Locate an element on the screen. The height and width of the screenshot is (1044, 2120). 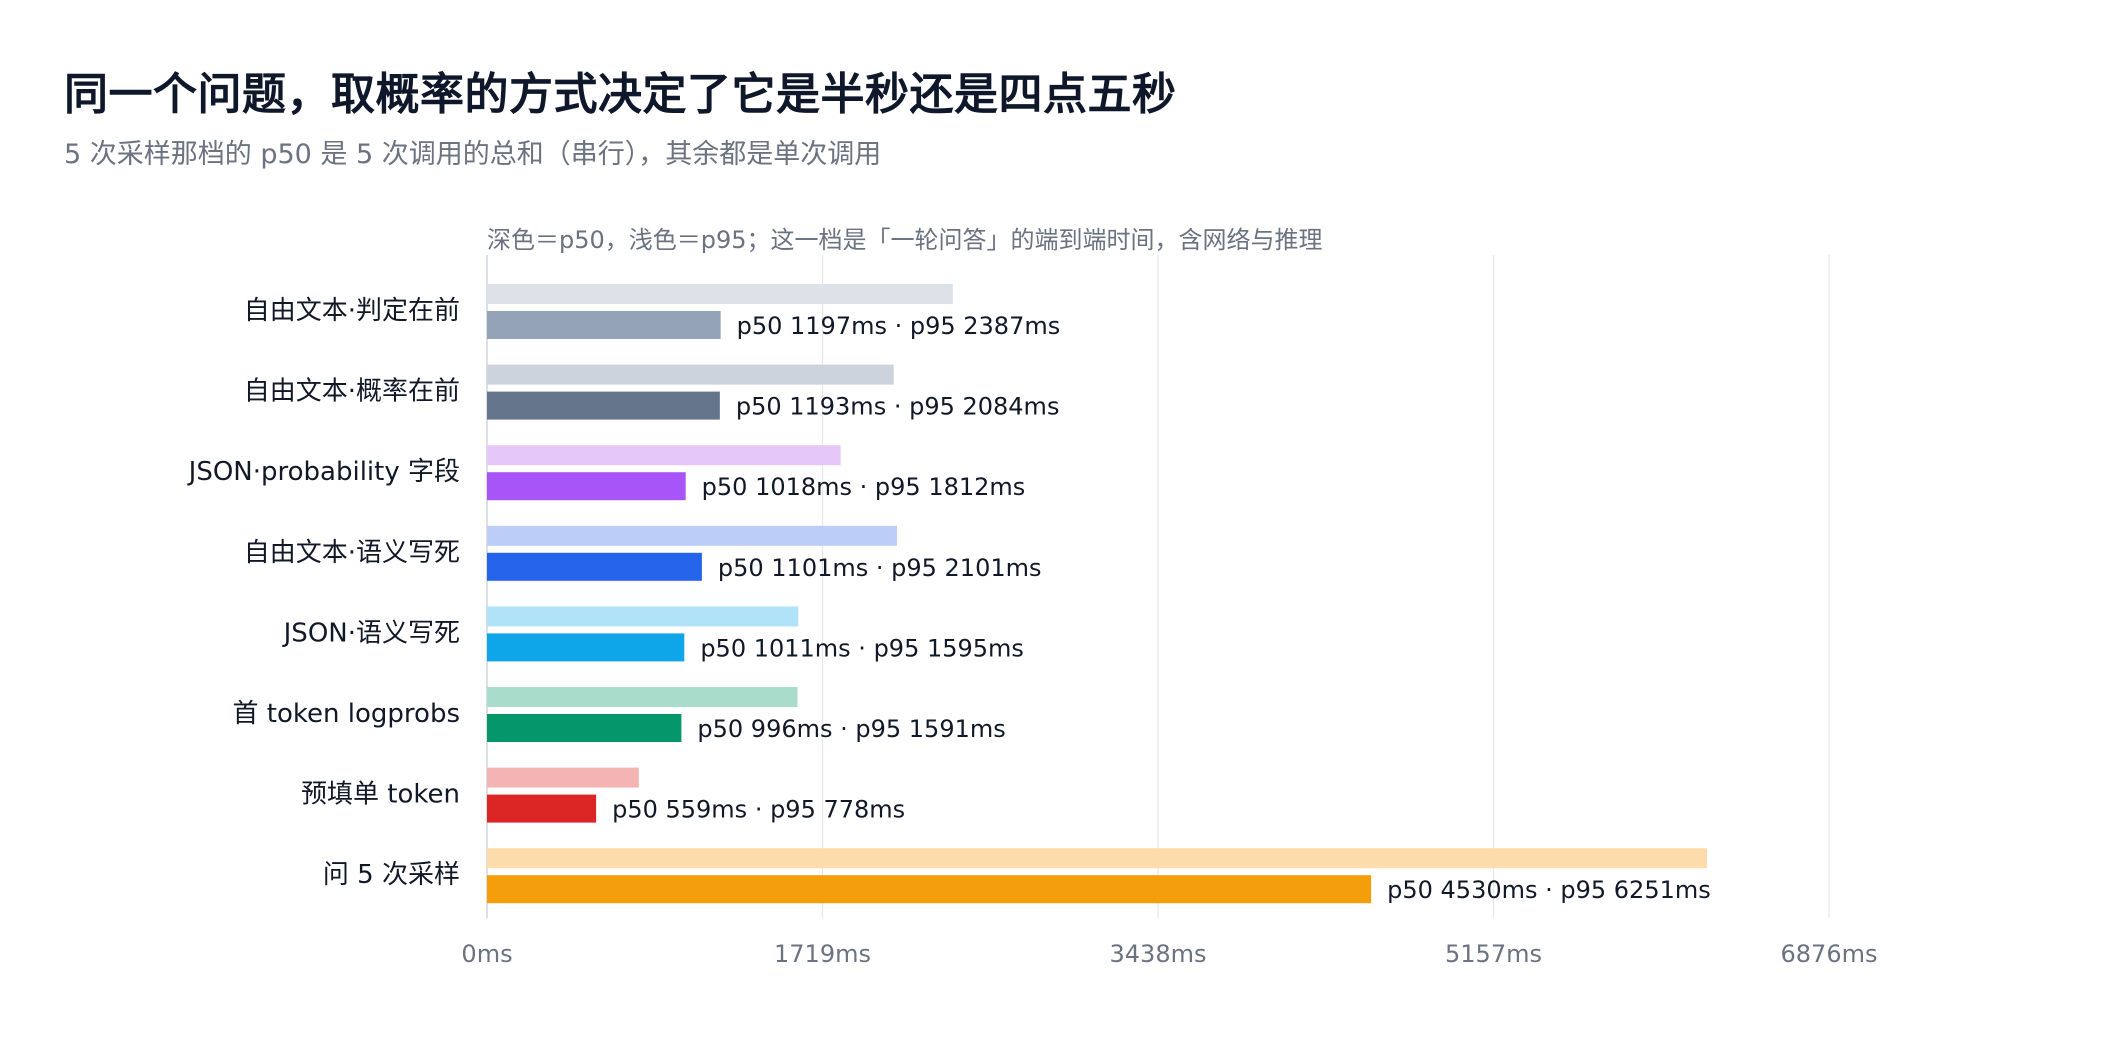
x-tick-label: 1719ms is located at coordinates (822, 954).